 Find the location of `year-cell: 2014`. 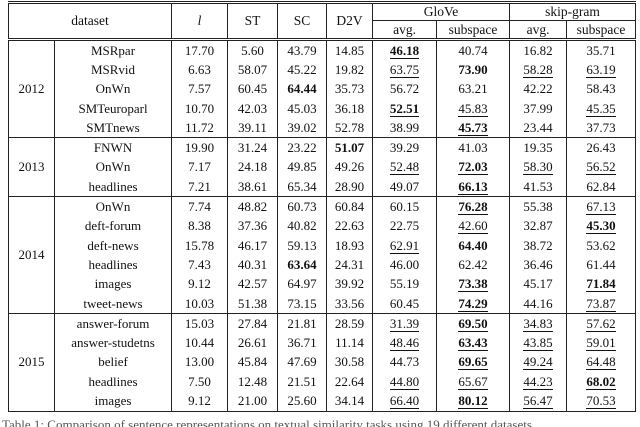

year-cell: 2014 is located at coordinates (31, 255).